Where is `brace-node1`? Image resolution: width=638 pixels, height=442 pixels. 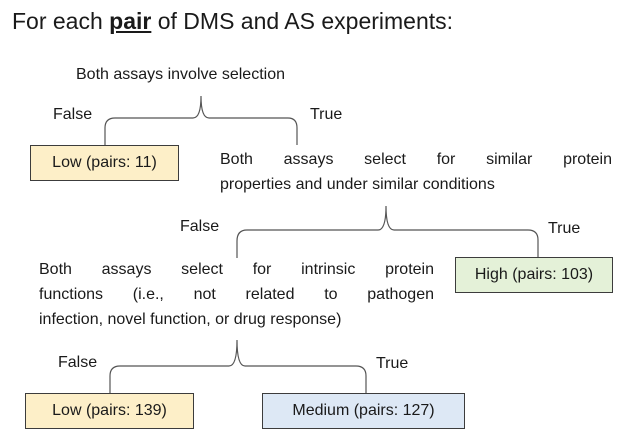 brace-node1 is located at coordinates (201, 120).